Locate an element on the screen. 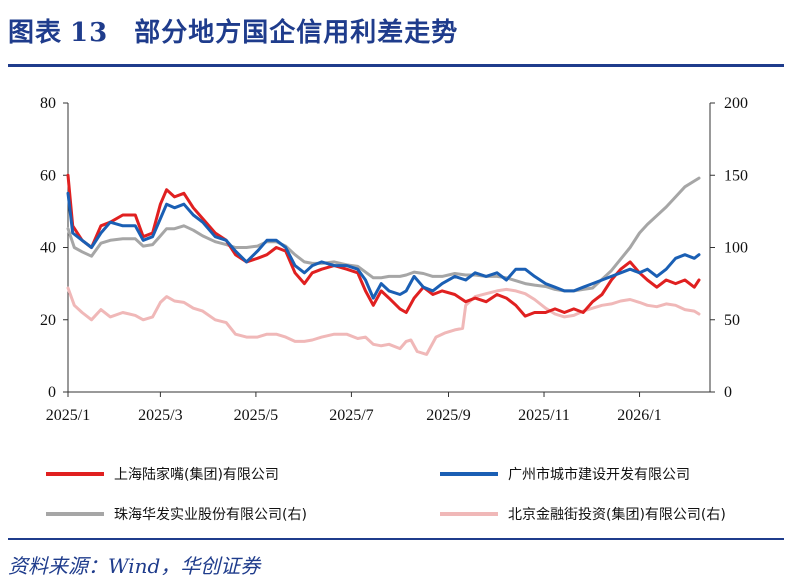 The height and width of the screenshot is (582, 792). x-tick-label: 2025/1 is located at coordinates (68, 415).